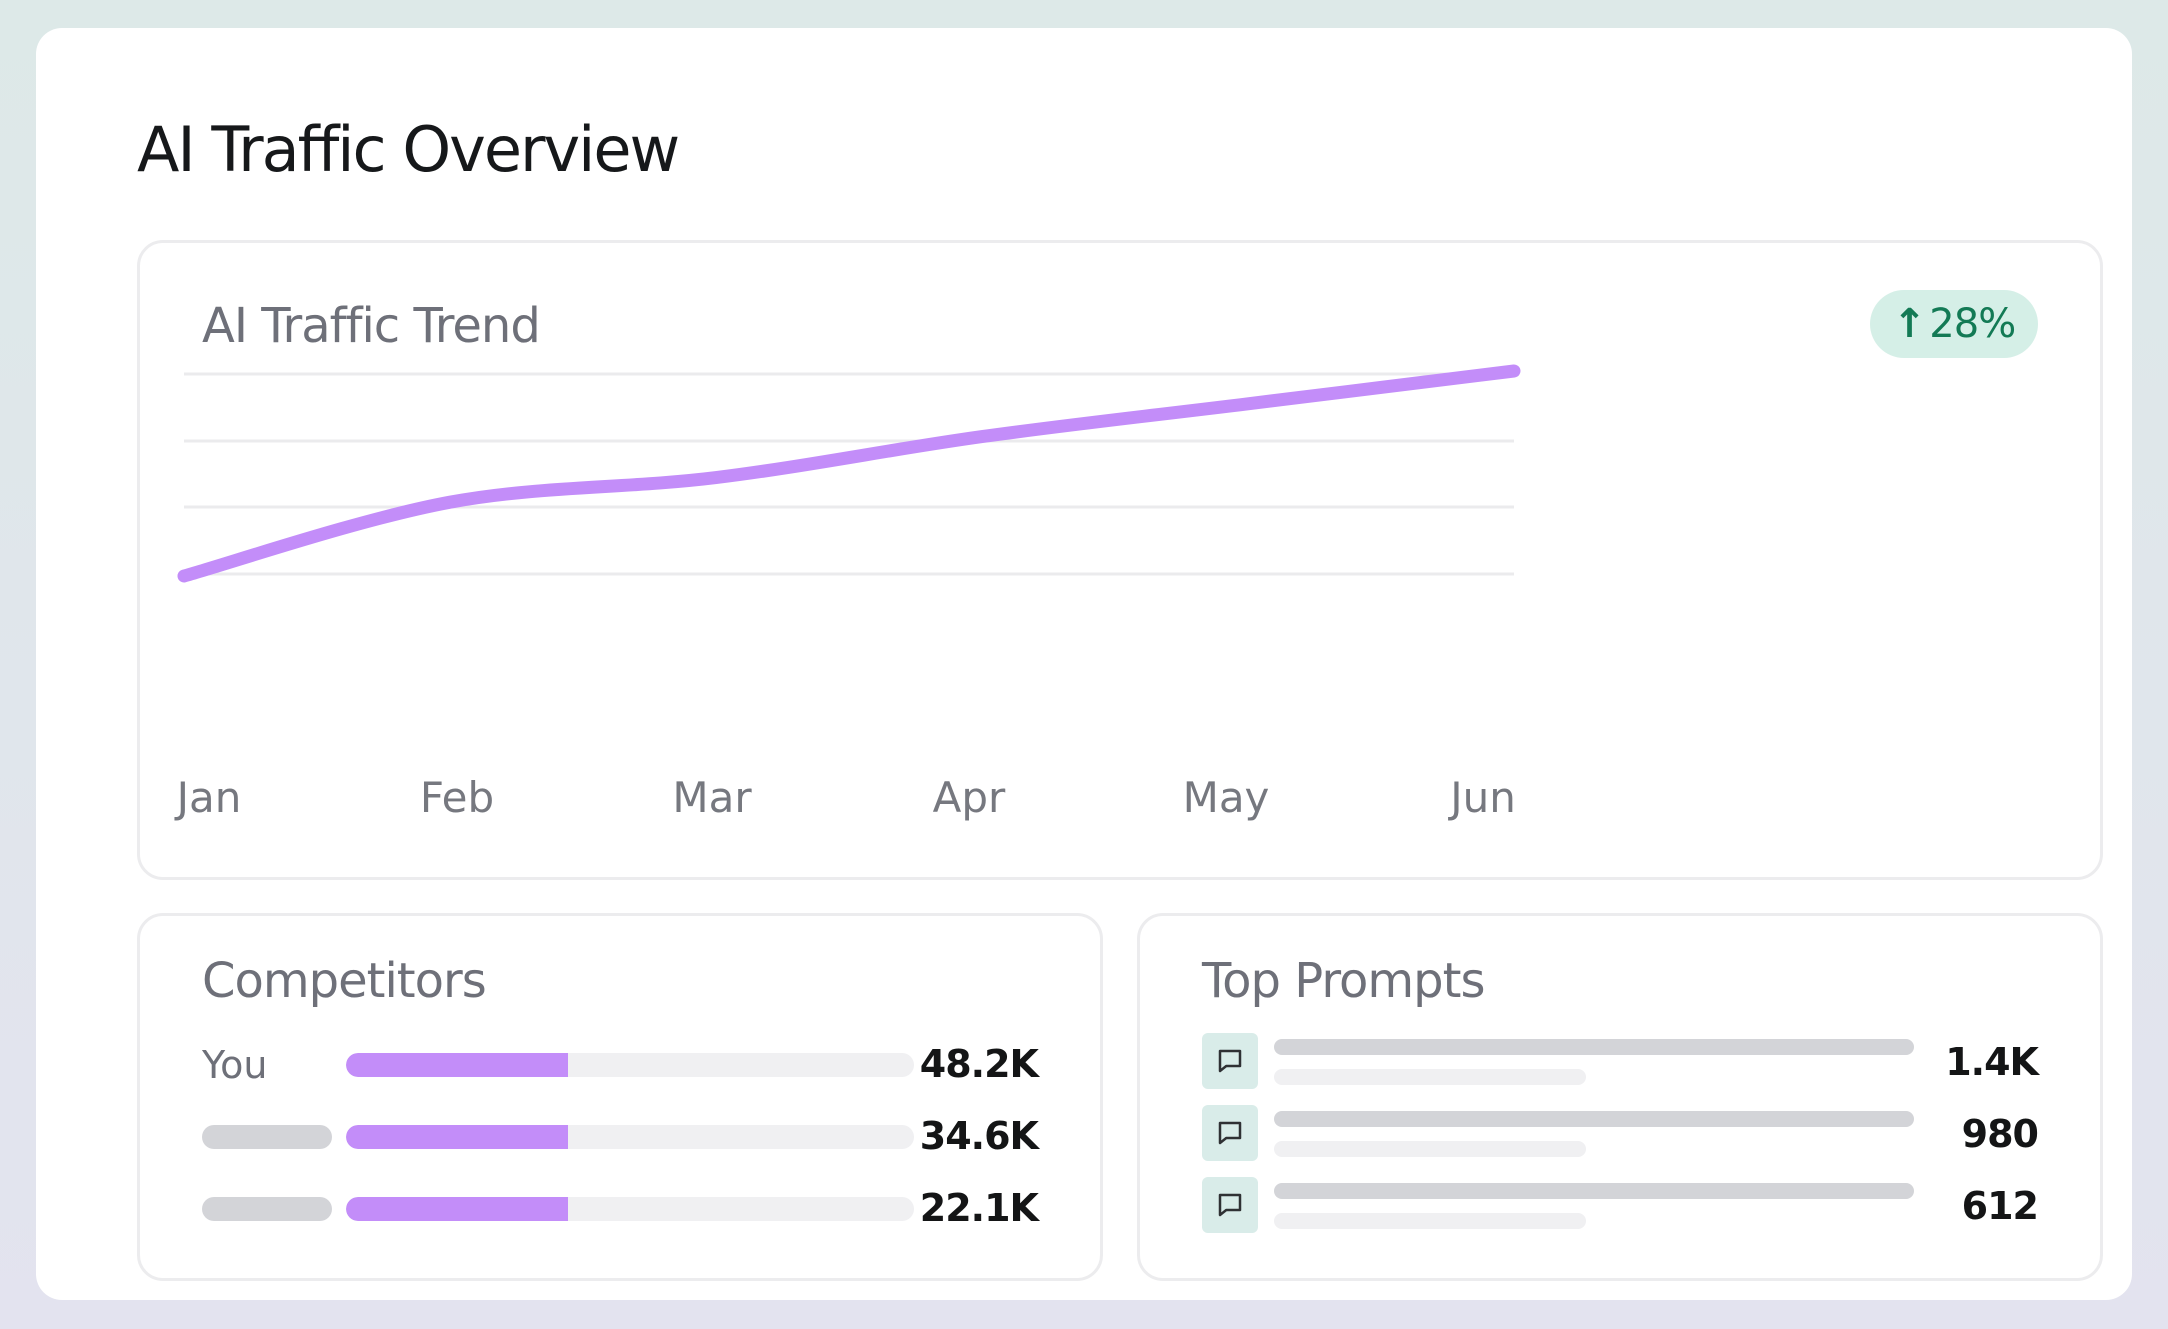 The height and width of the screenshot is (1329, 2168). What do you see at coordinates (457, 797) in the screenshot?
I see `x-tick-label: Feb` at bounding box center [457, 797].